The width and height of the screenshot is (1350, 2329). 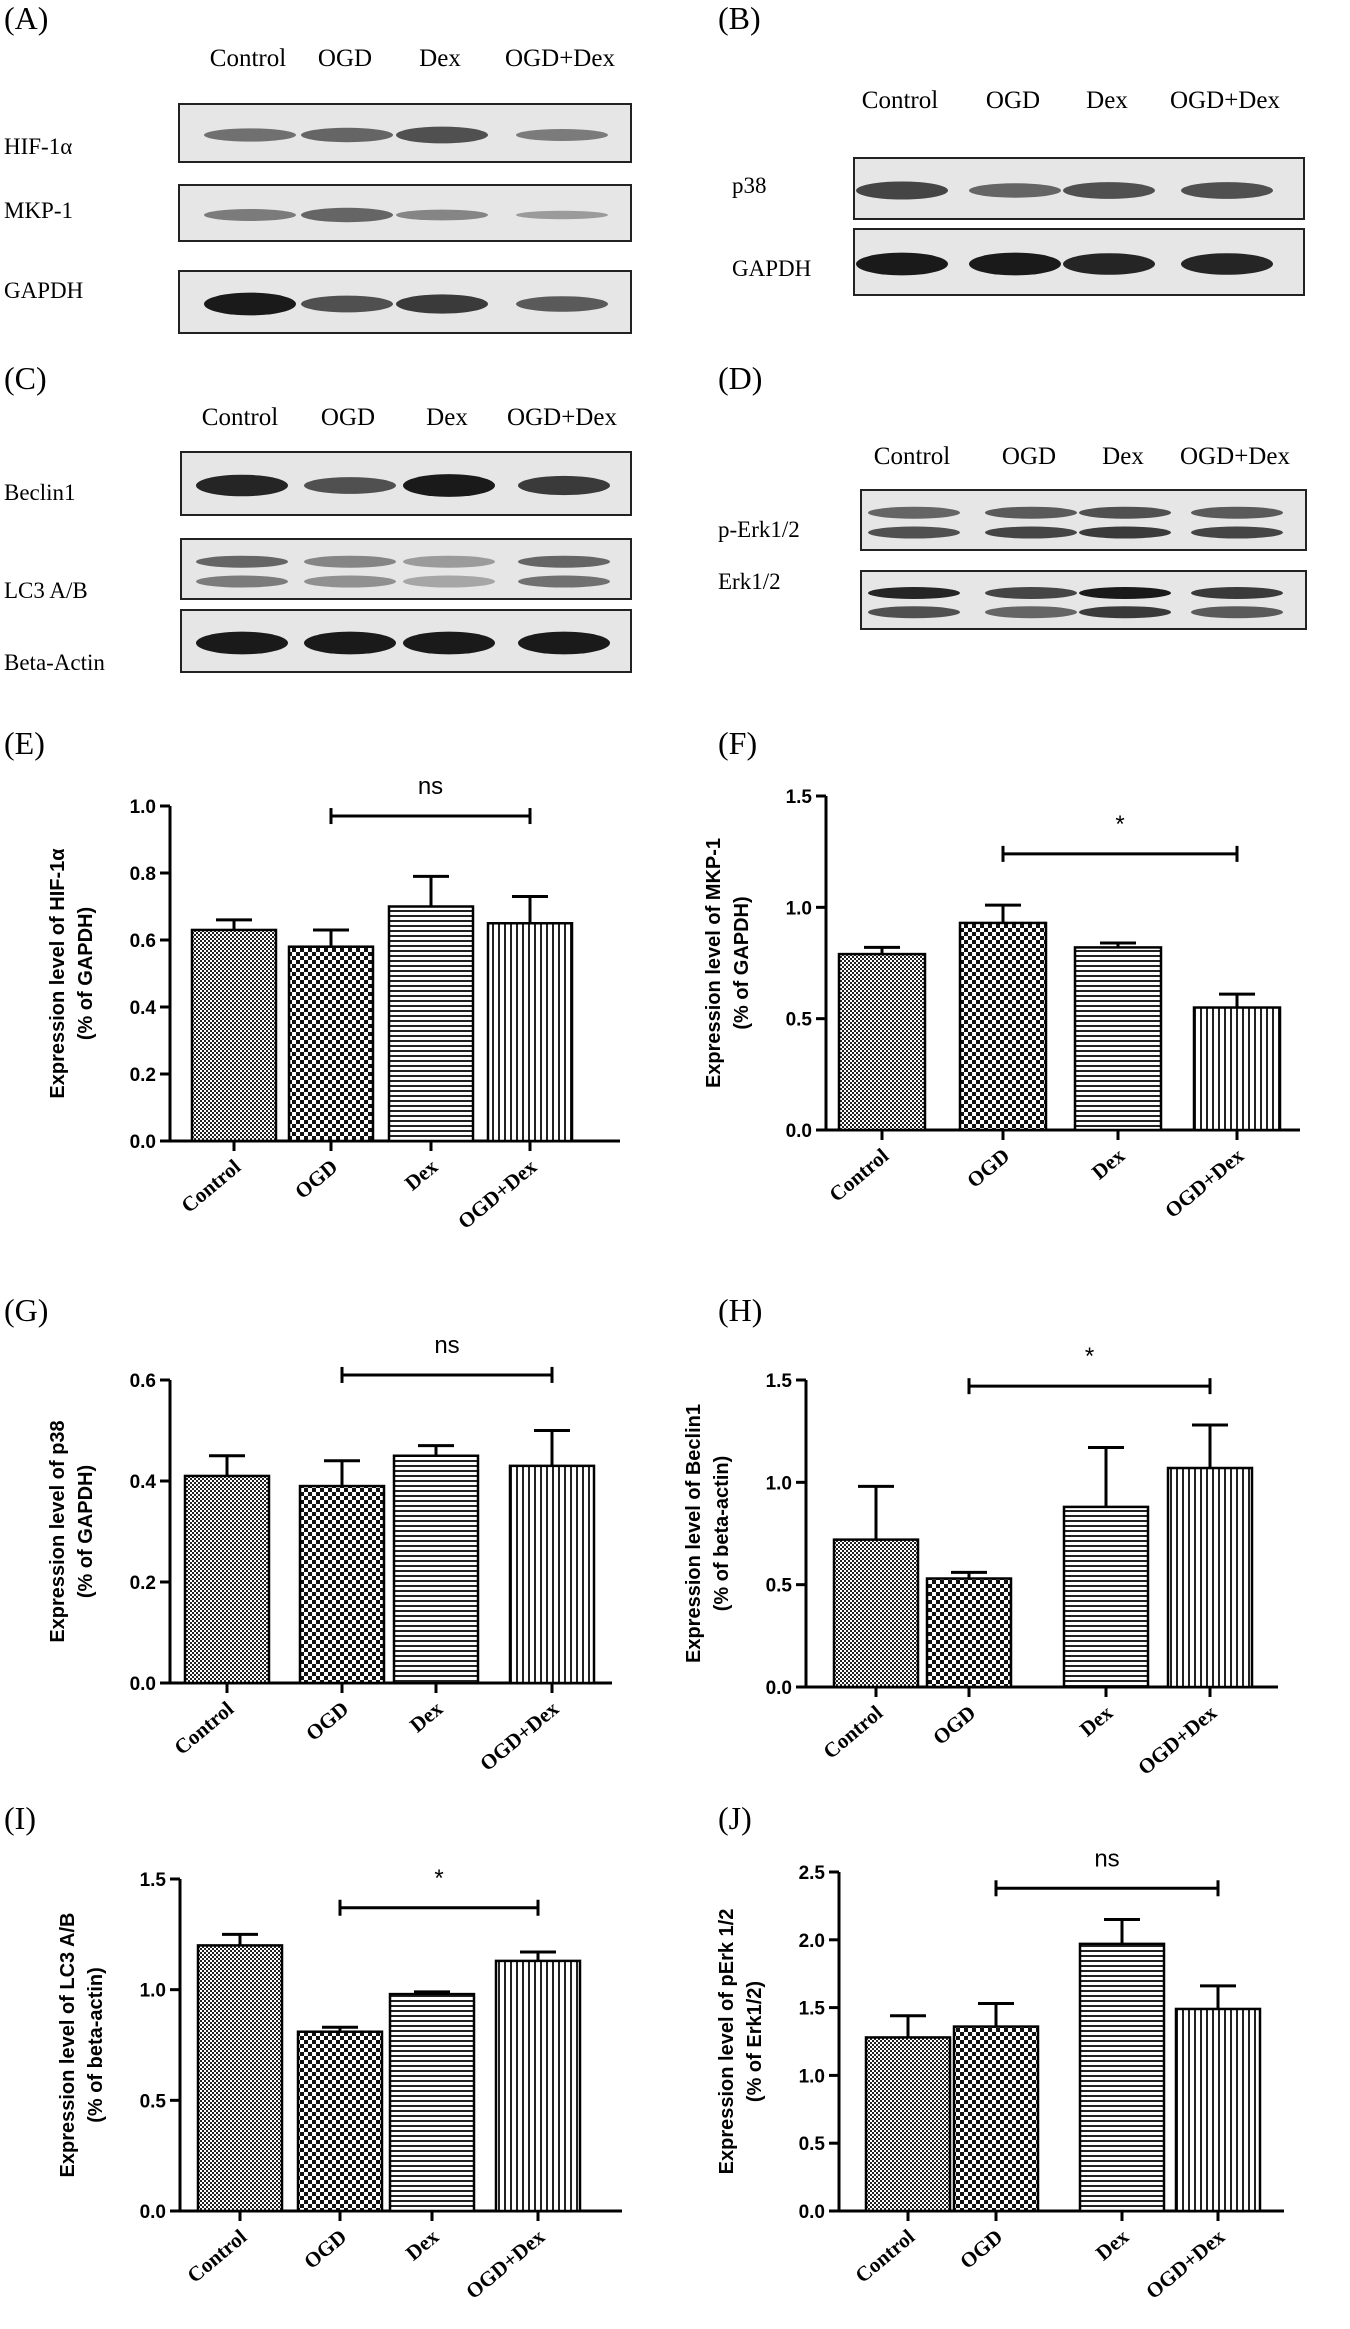 What do you see at coordinates (1112, 2244) in the screenshot?
I see `x-category-label: Dex` at bounding box center [1112, 2244].